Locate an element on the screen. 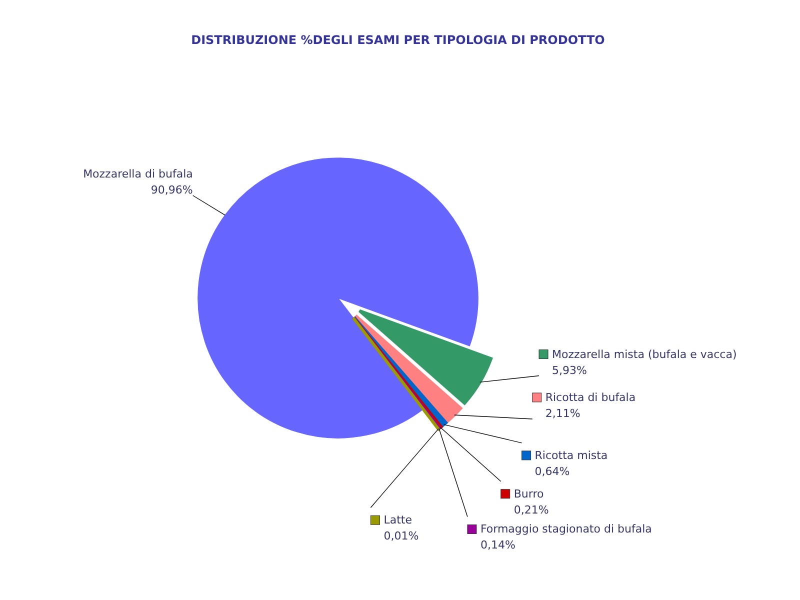 The width and height of the screenshot is (800, 600). legend-label: Formaggio stagionato di bufala is located at coordinates (566, 529).